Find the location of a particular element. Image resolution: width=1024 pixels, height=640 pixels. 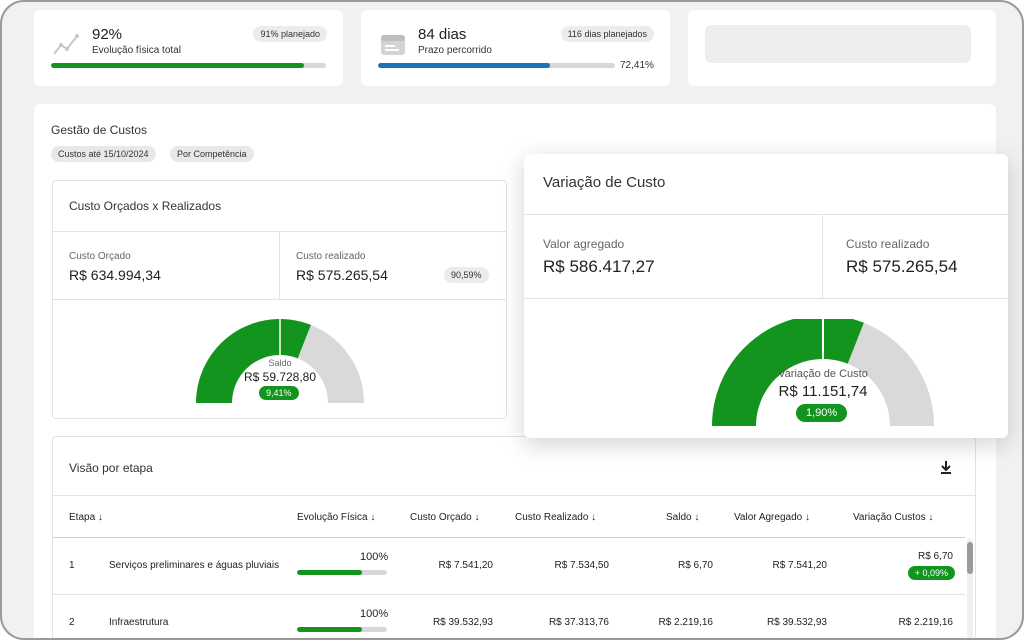

kpi-physical-progress is located at coordinates (188, 65).